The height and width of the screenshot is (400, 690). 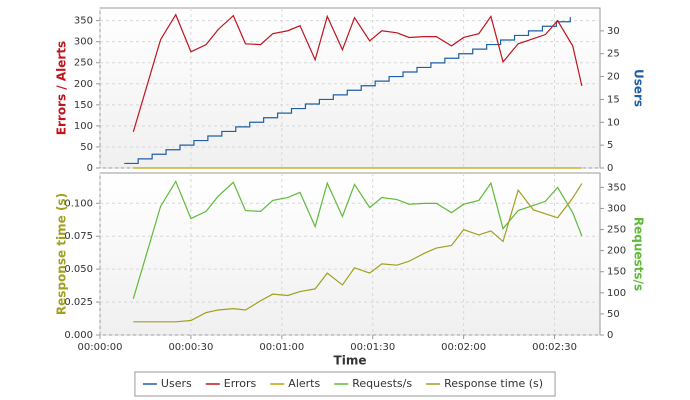 I want to click on y2-tick-label: 20, so click(x=613, y=77).